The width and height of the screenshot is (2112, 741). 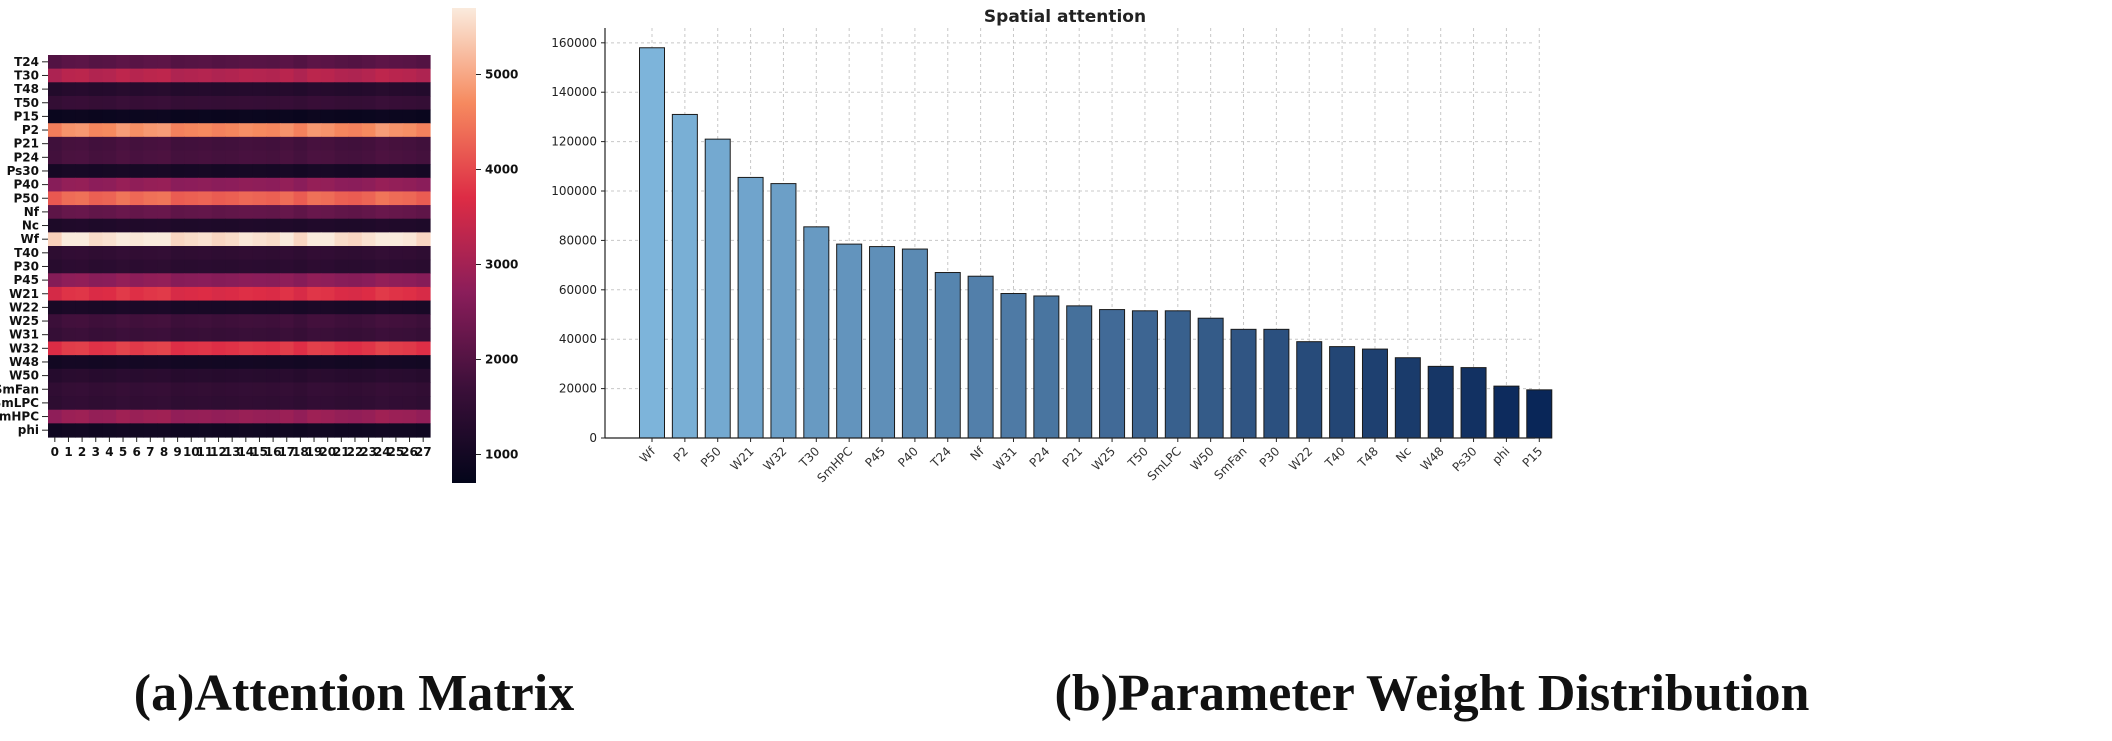 I want to click on heatmap-row-label: Nc, so click(x=30, y=226).